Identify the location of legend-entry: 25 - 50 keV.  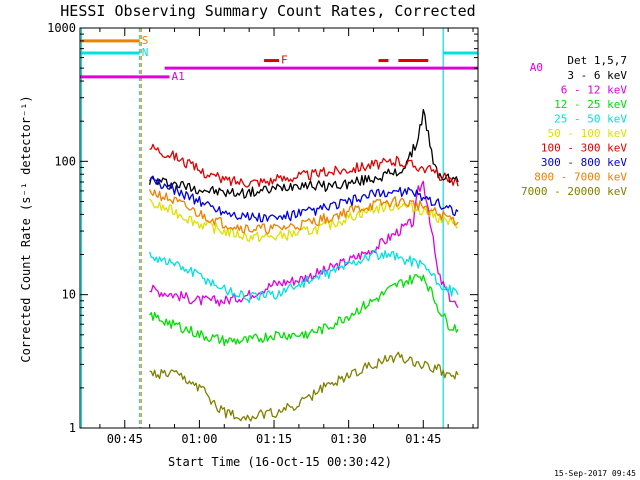
(590, 119).